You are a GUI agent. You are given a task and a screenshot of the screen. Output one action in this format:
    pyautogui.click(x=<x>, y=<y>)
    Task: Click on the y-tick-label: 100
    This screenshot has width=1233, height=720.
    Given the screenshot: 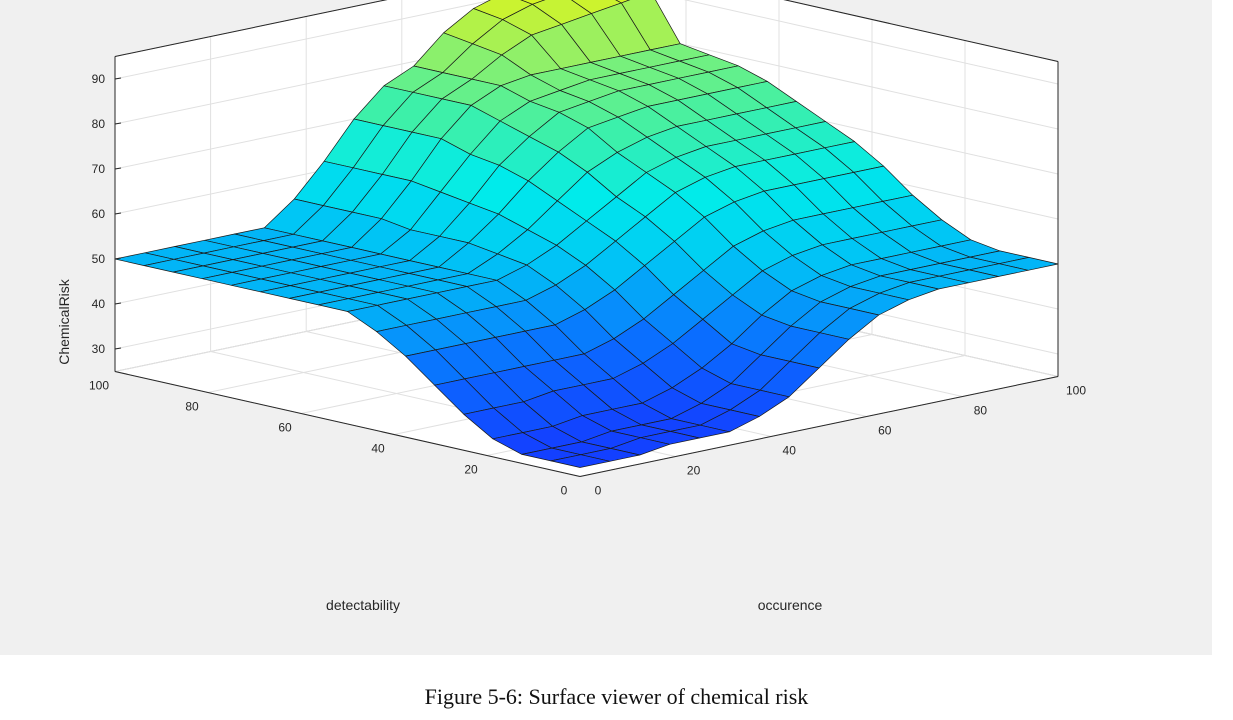 What is the action you would take?
    pyautogui.click(x=99, y=386)
    